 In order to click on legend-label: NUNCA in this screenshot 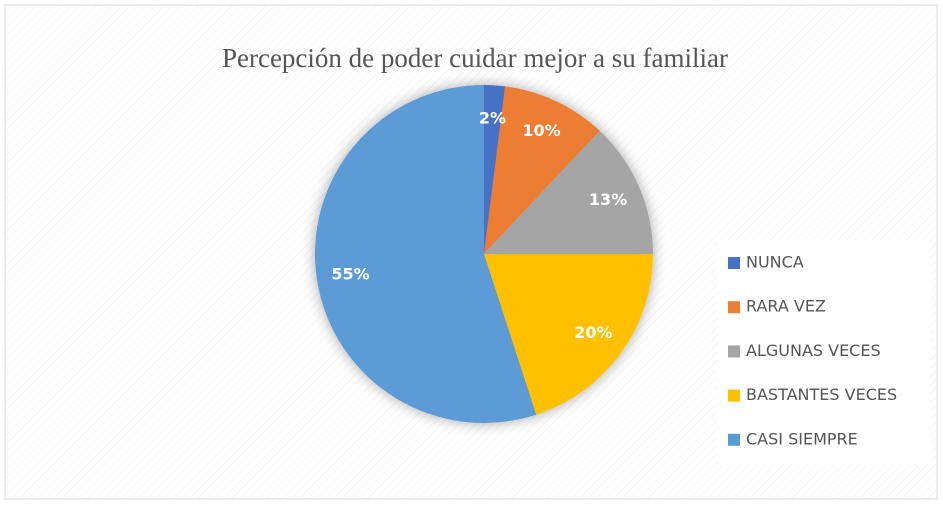, I will do `click(775, 262)`.